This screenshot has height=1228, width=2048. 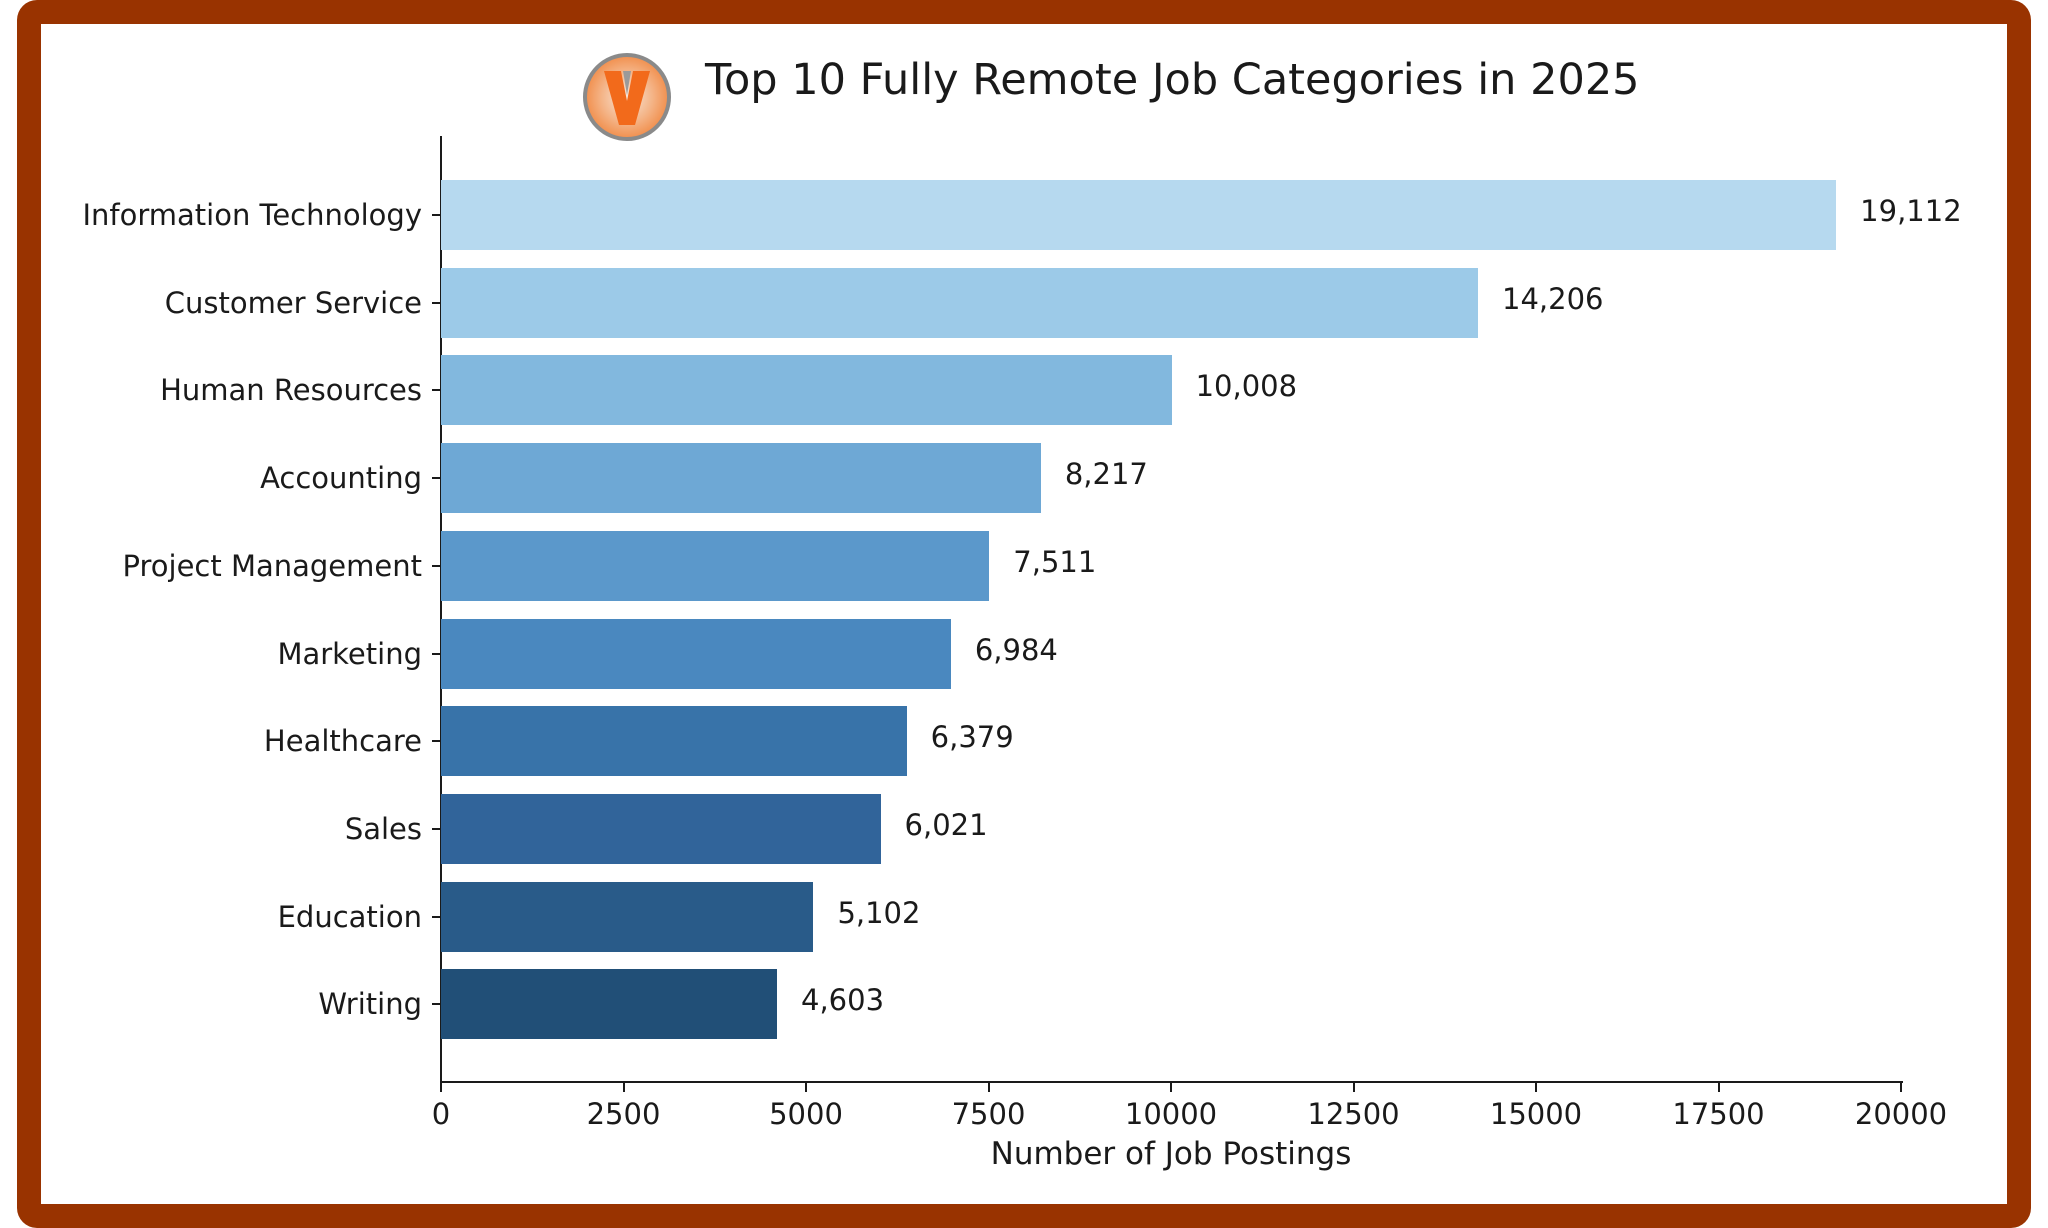 I want to click on bar-healthcare, so click(x=674, y=741).